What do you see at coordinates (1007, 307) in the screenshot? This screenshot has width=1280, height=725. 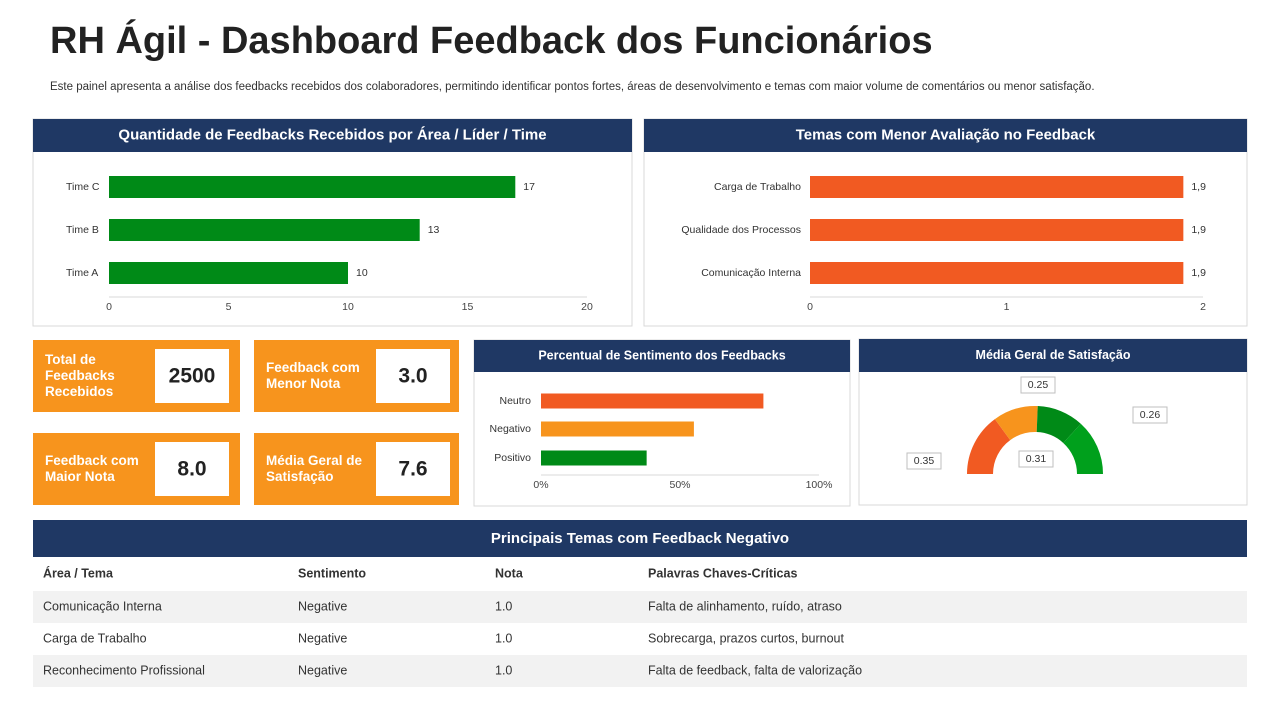 I see `x-tick-label: 1` at bounding box center [1007, 307].